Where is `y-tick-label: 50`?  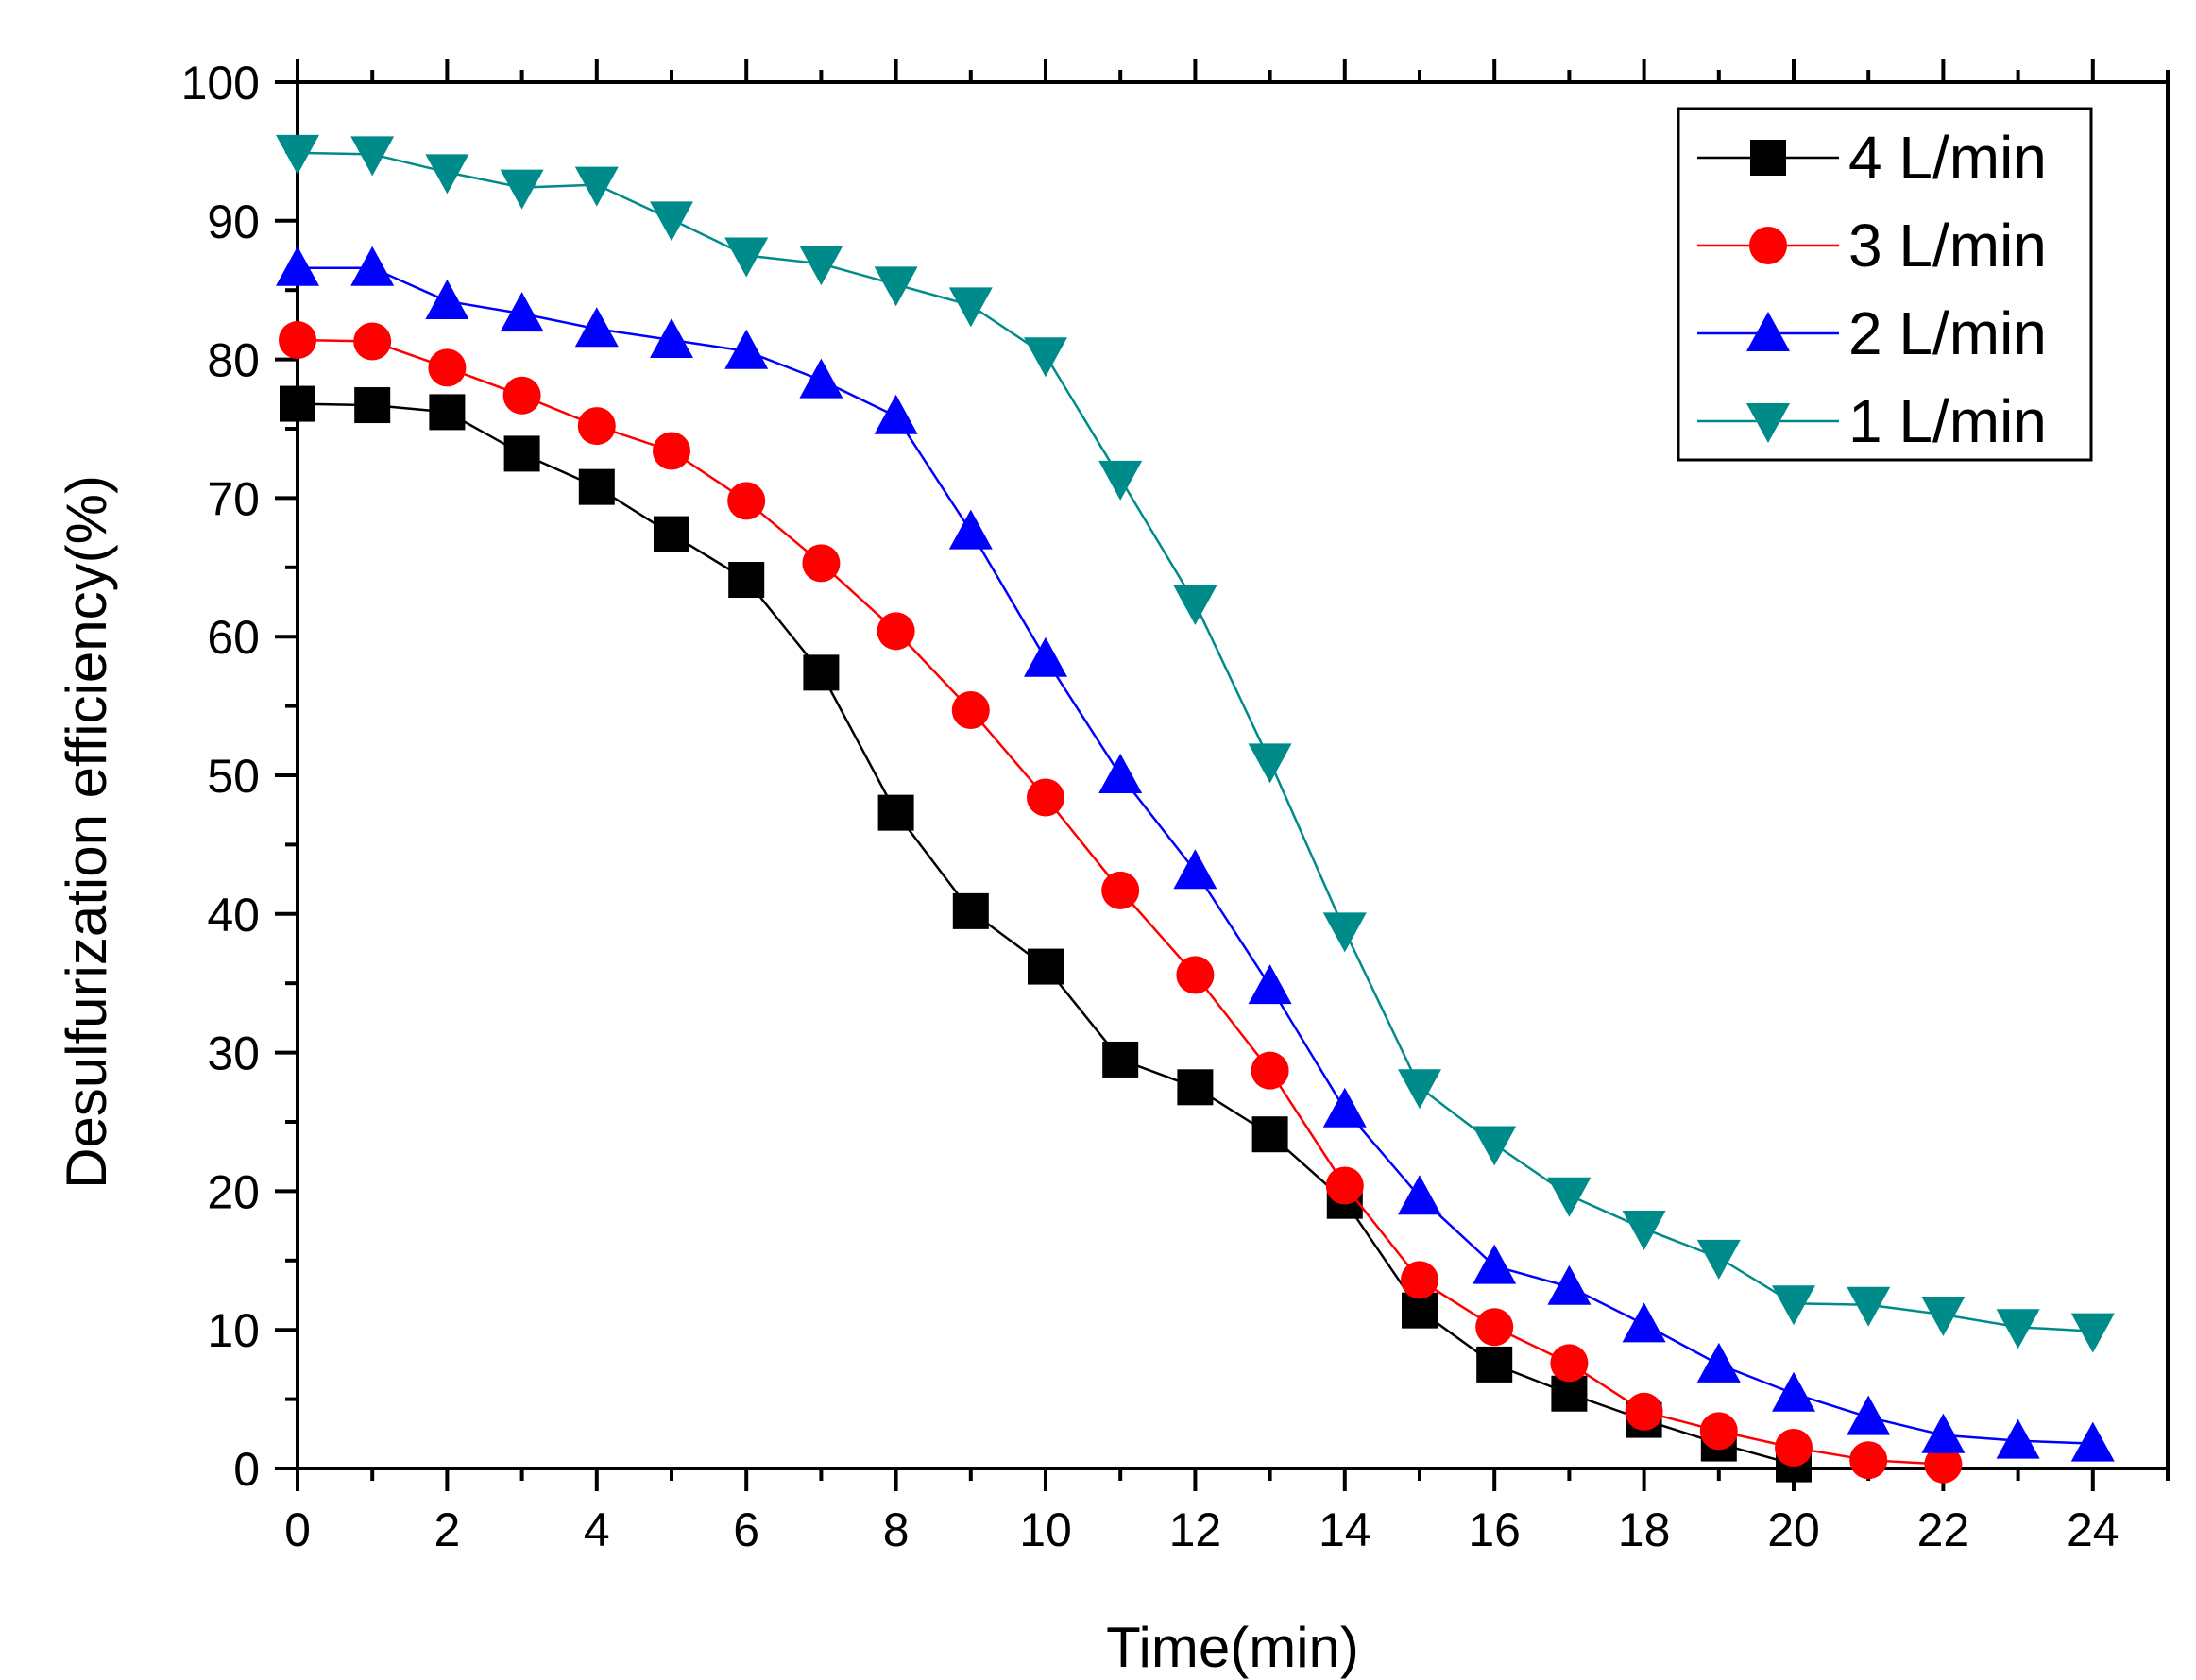
y-tick-label: 50 is located at coordinates (233, 776).